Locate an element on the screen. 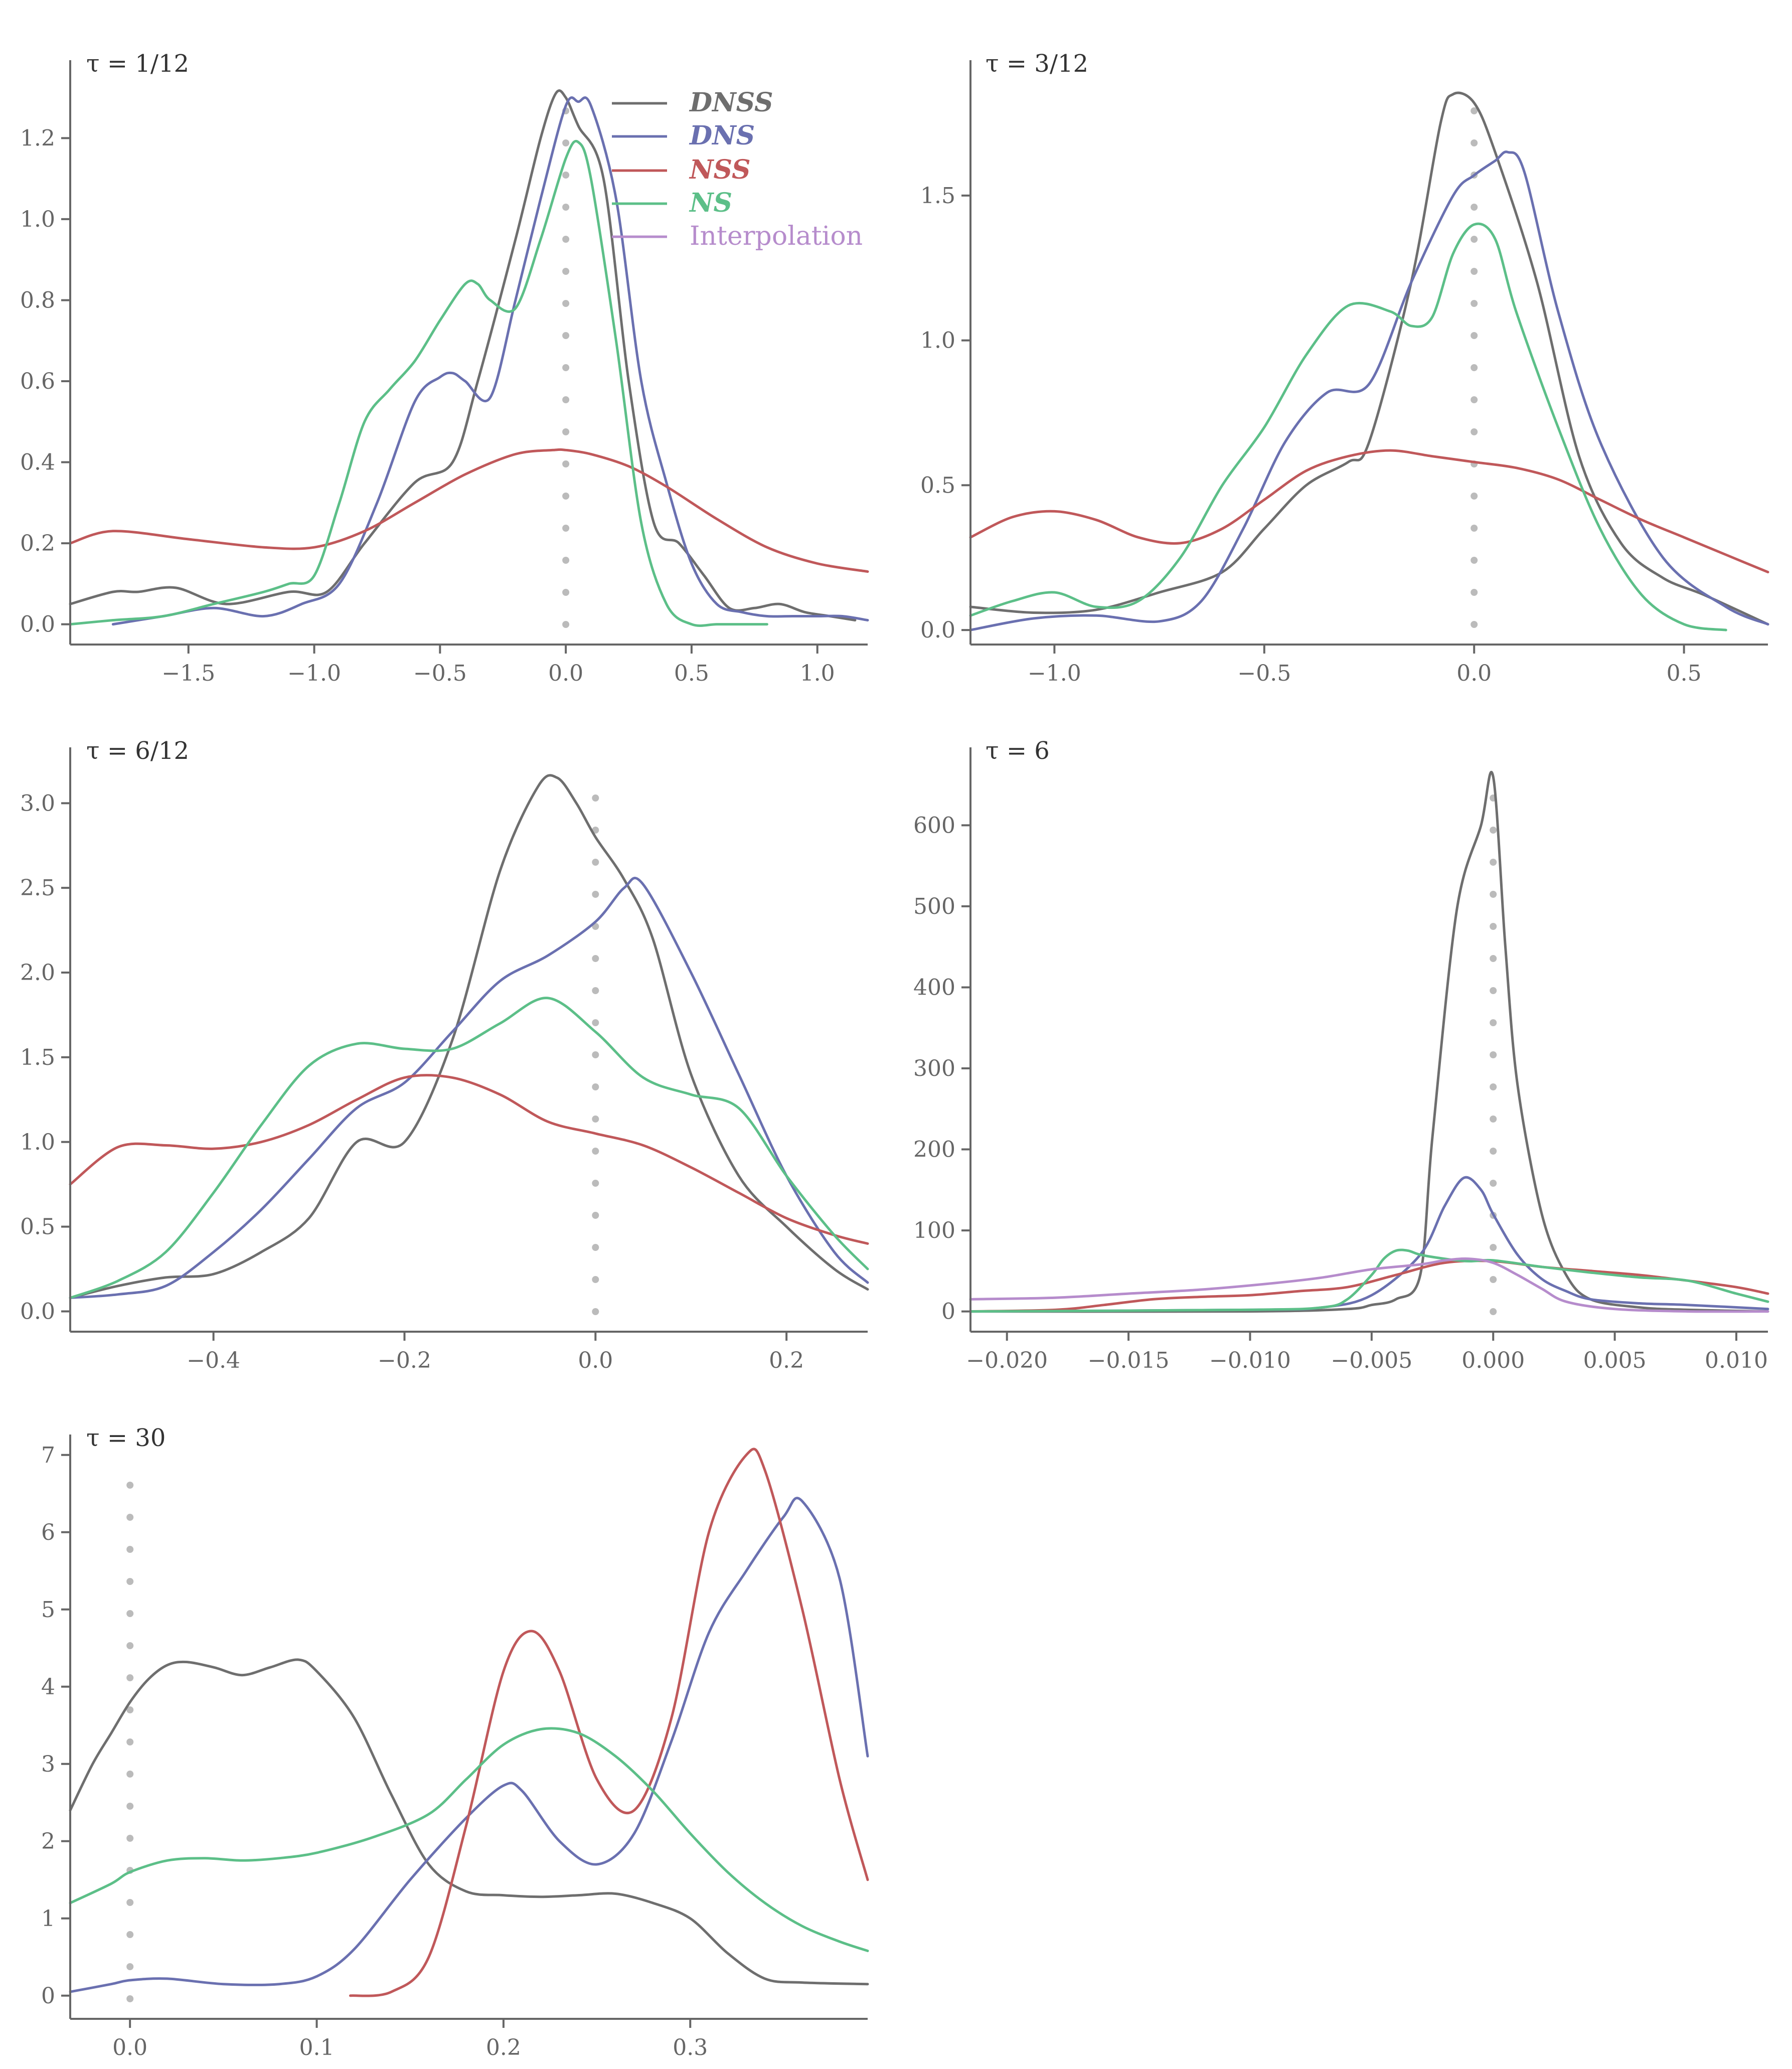 Image resolution: width=1792 pixels, height=2069 pixels. x-tick-label: 0.1 is located at coordinates (317, 2047).